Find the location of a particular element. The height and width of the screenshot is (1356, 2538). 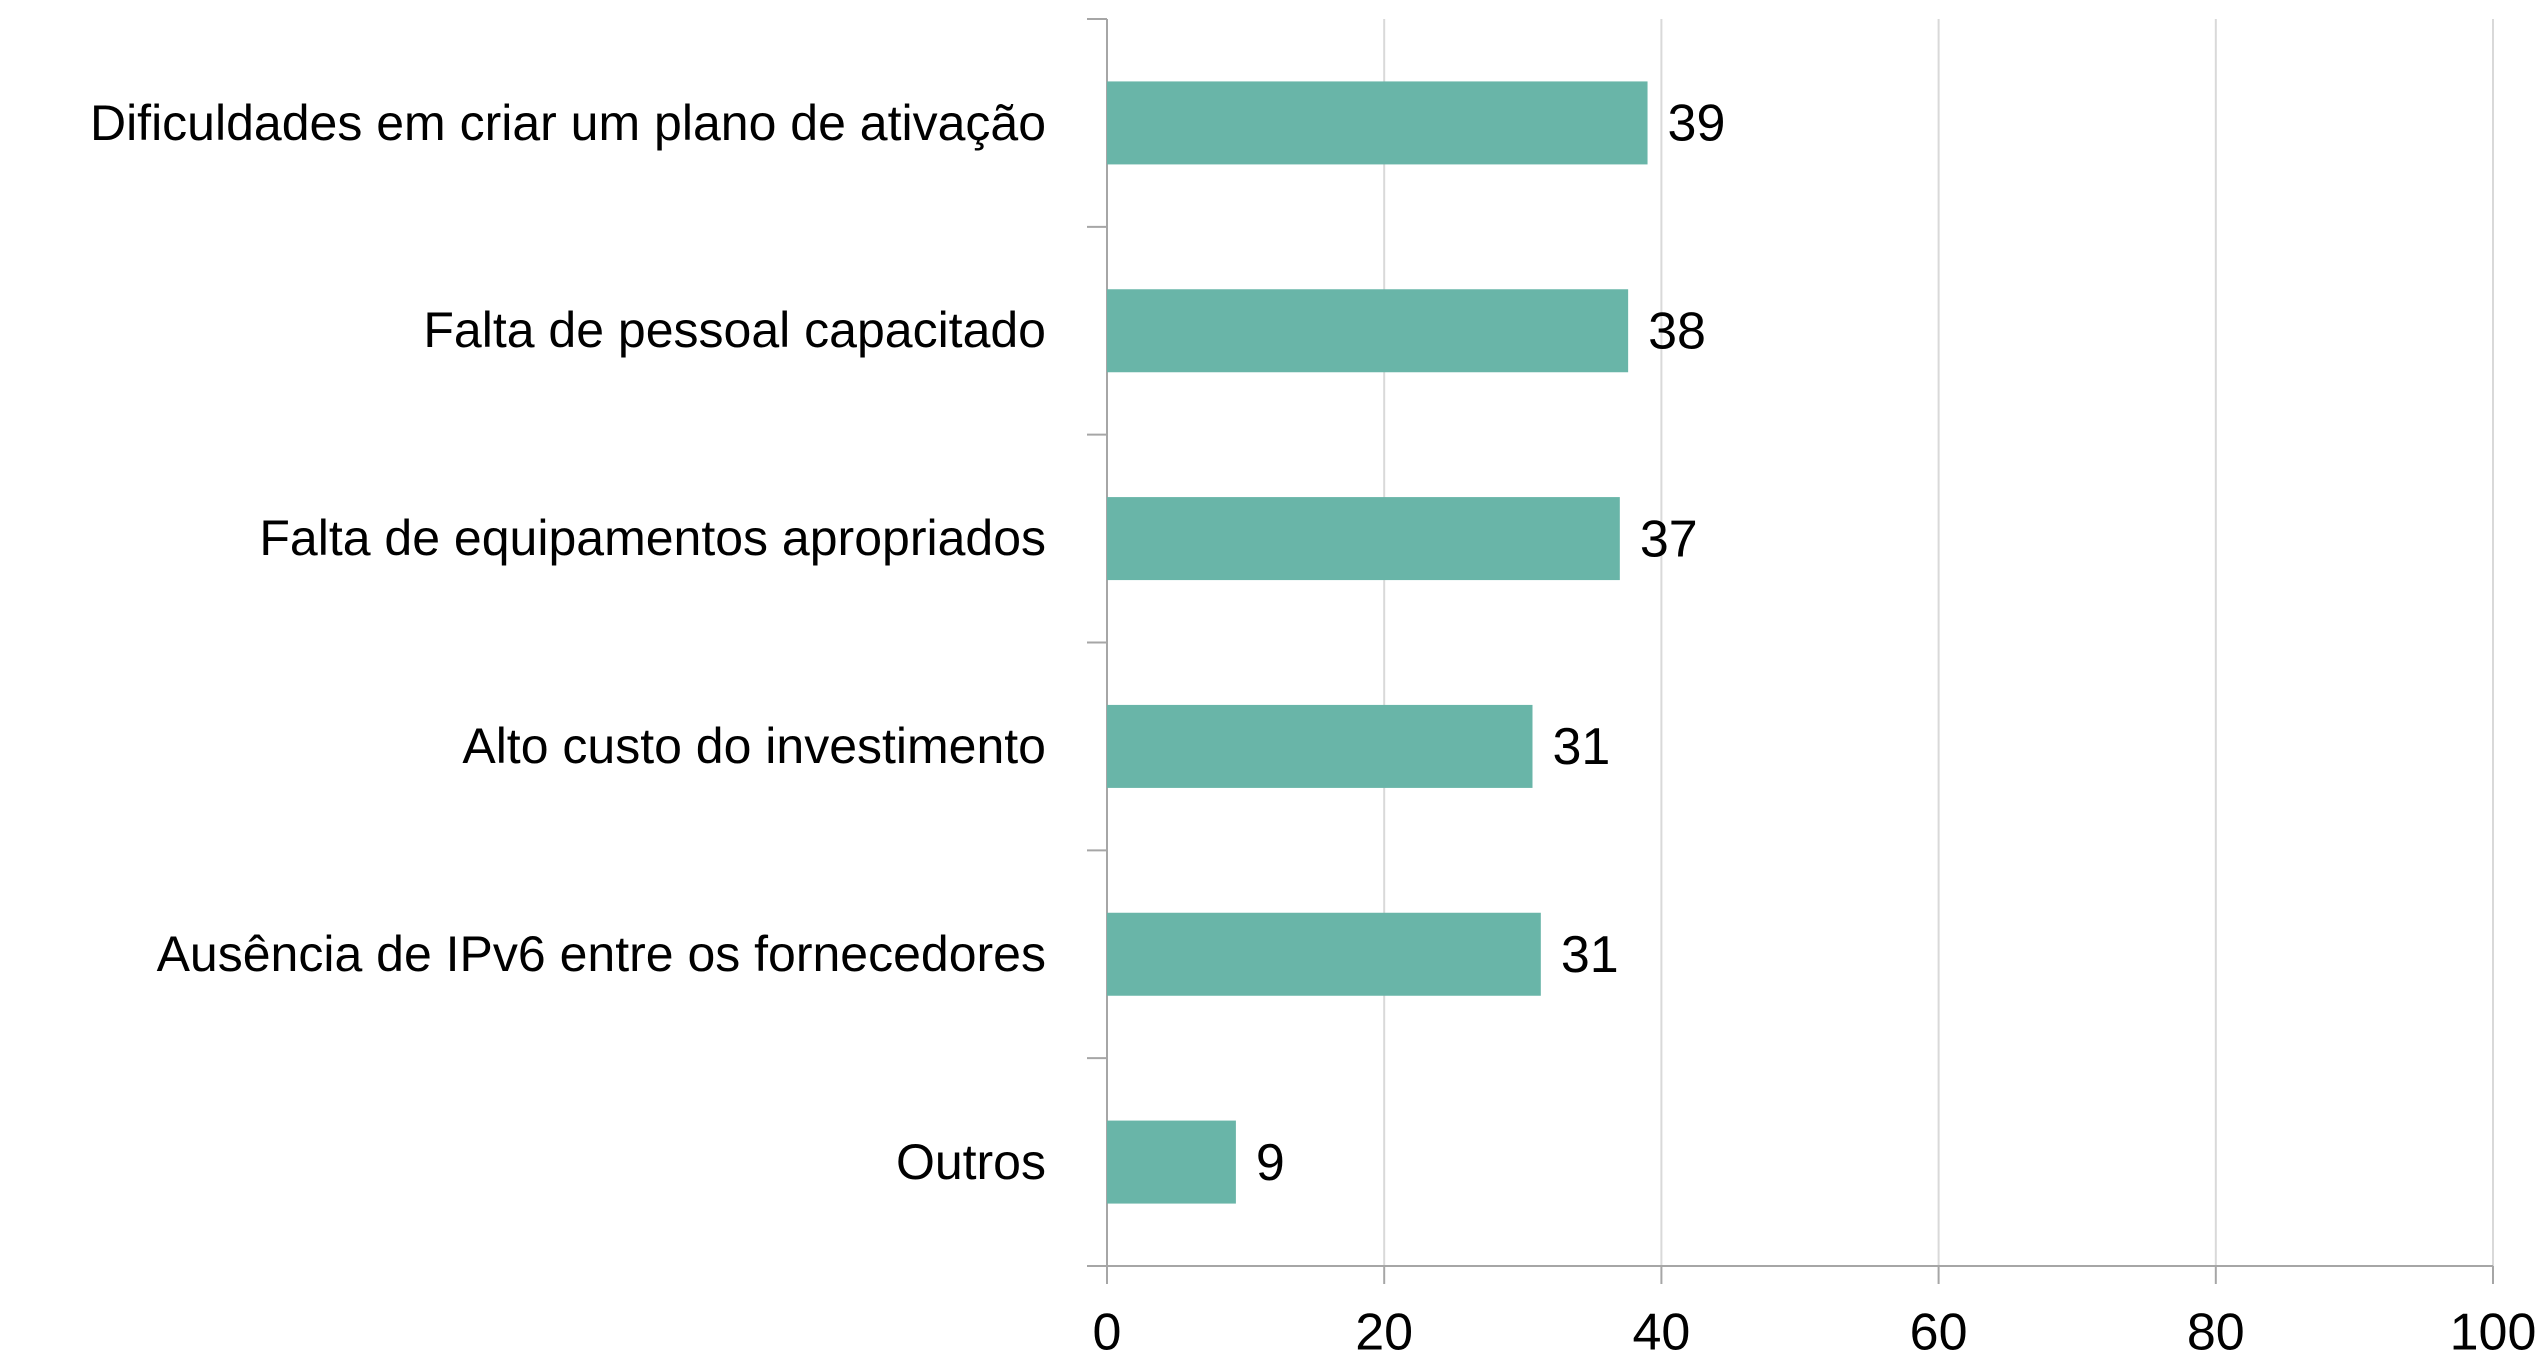

y-tick-label: Falta de equipamentos apropriados is located at coordinates (652, 538).